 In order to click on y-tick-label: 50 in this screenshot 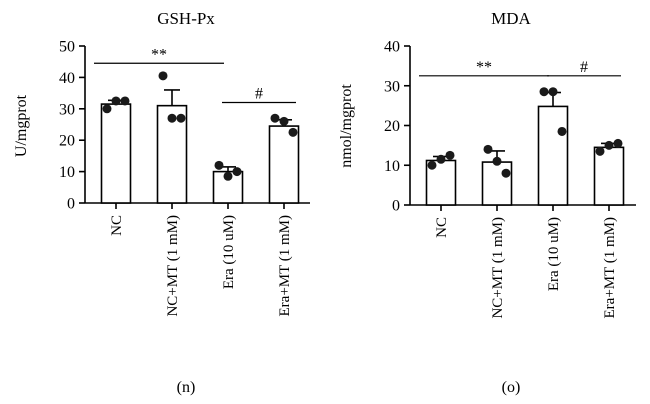, I will do `click(67, 47)`.